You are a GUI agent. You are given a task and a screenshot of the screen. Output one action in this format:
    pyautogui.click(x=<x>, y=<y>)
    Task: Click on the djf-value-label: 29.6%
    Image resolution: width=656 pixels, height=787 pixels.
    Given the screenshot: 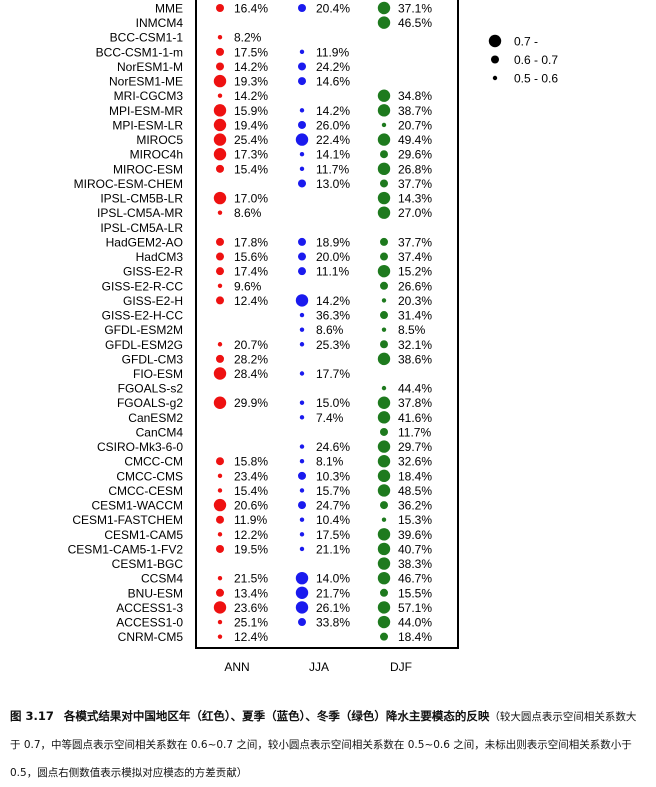 What is the action you would take?
    pyautogui.click(x=415, y=155)
    